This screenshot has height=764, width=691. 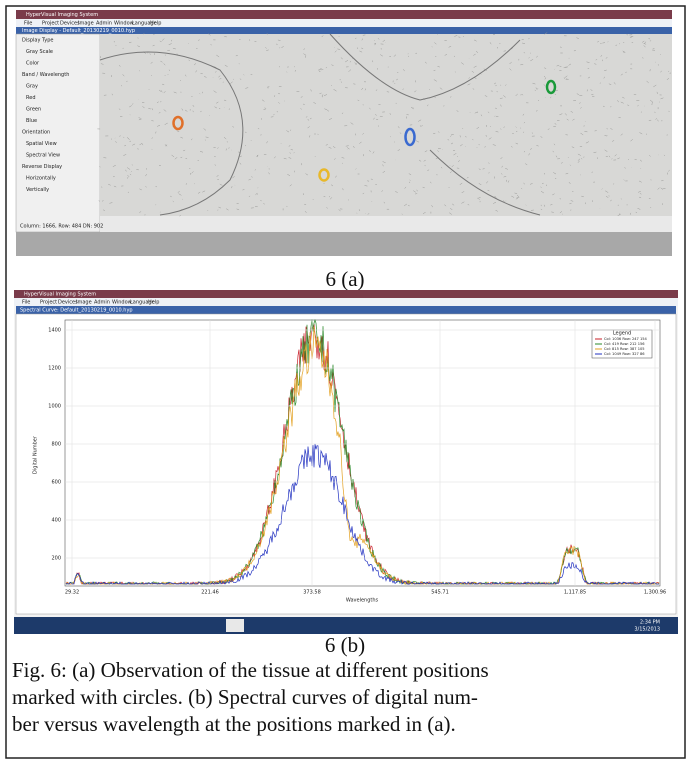 What do you see at coordinates (56, 559) in the screenshot?
I see `y-tick-label: 200` at bounding box center [56, 559].